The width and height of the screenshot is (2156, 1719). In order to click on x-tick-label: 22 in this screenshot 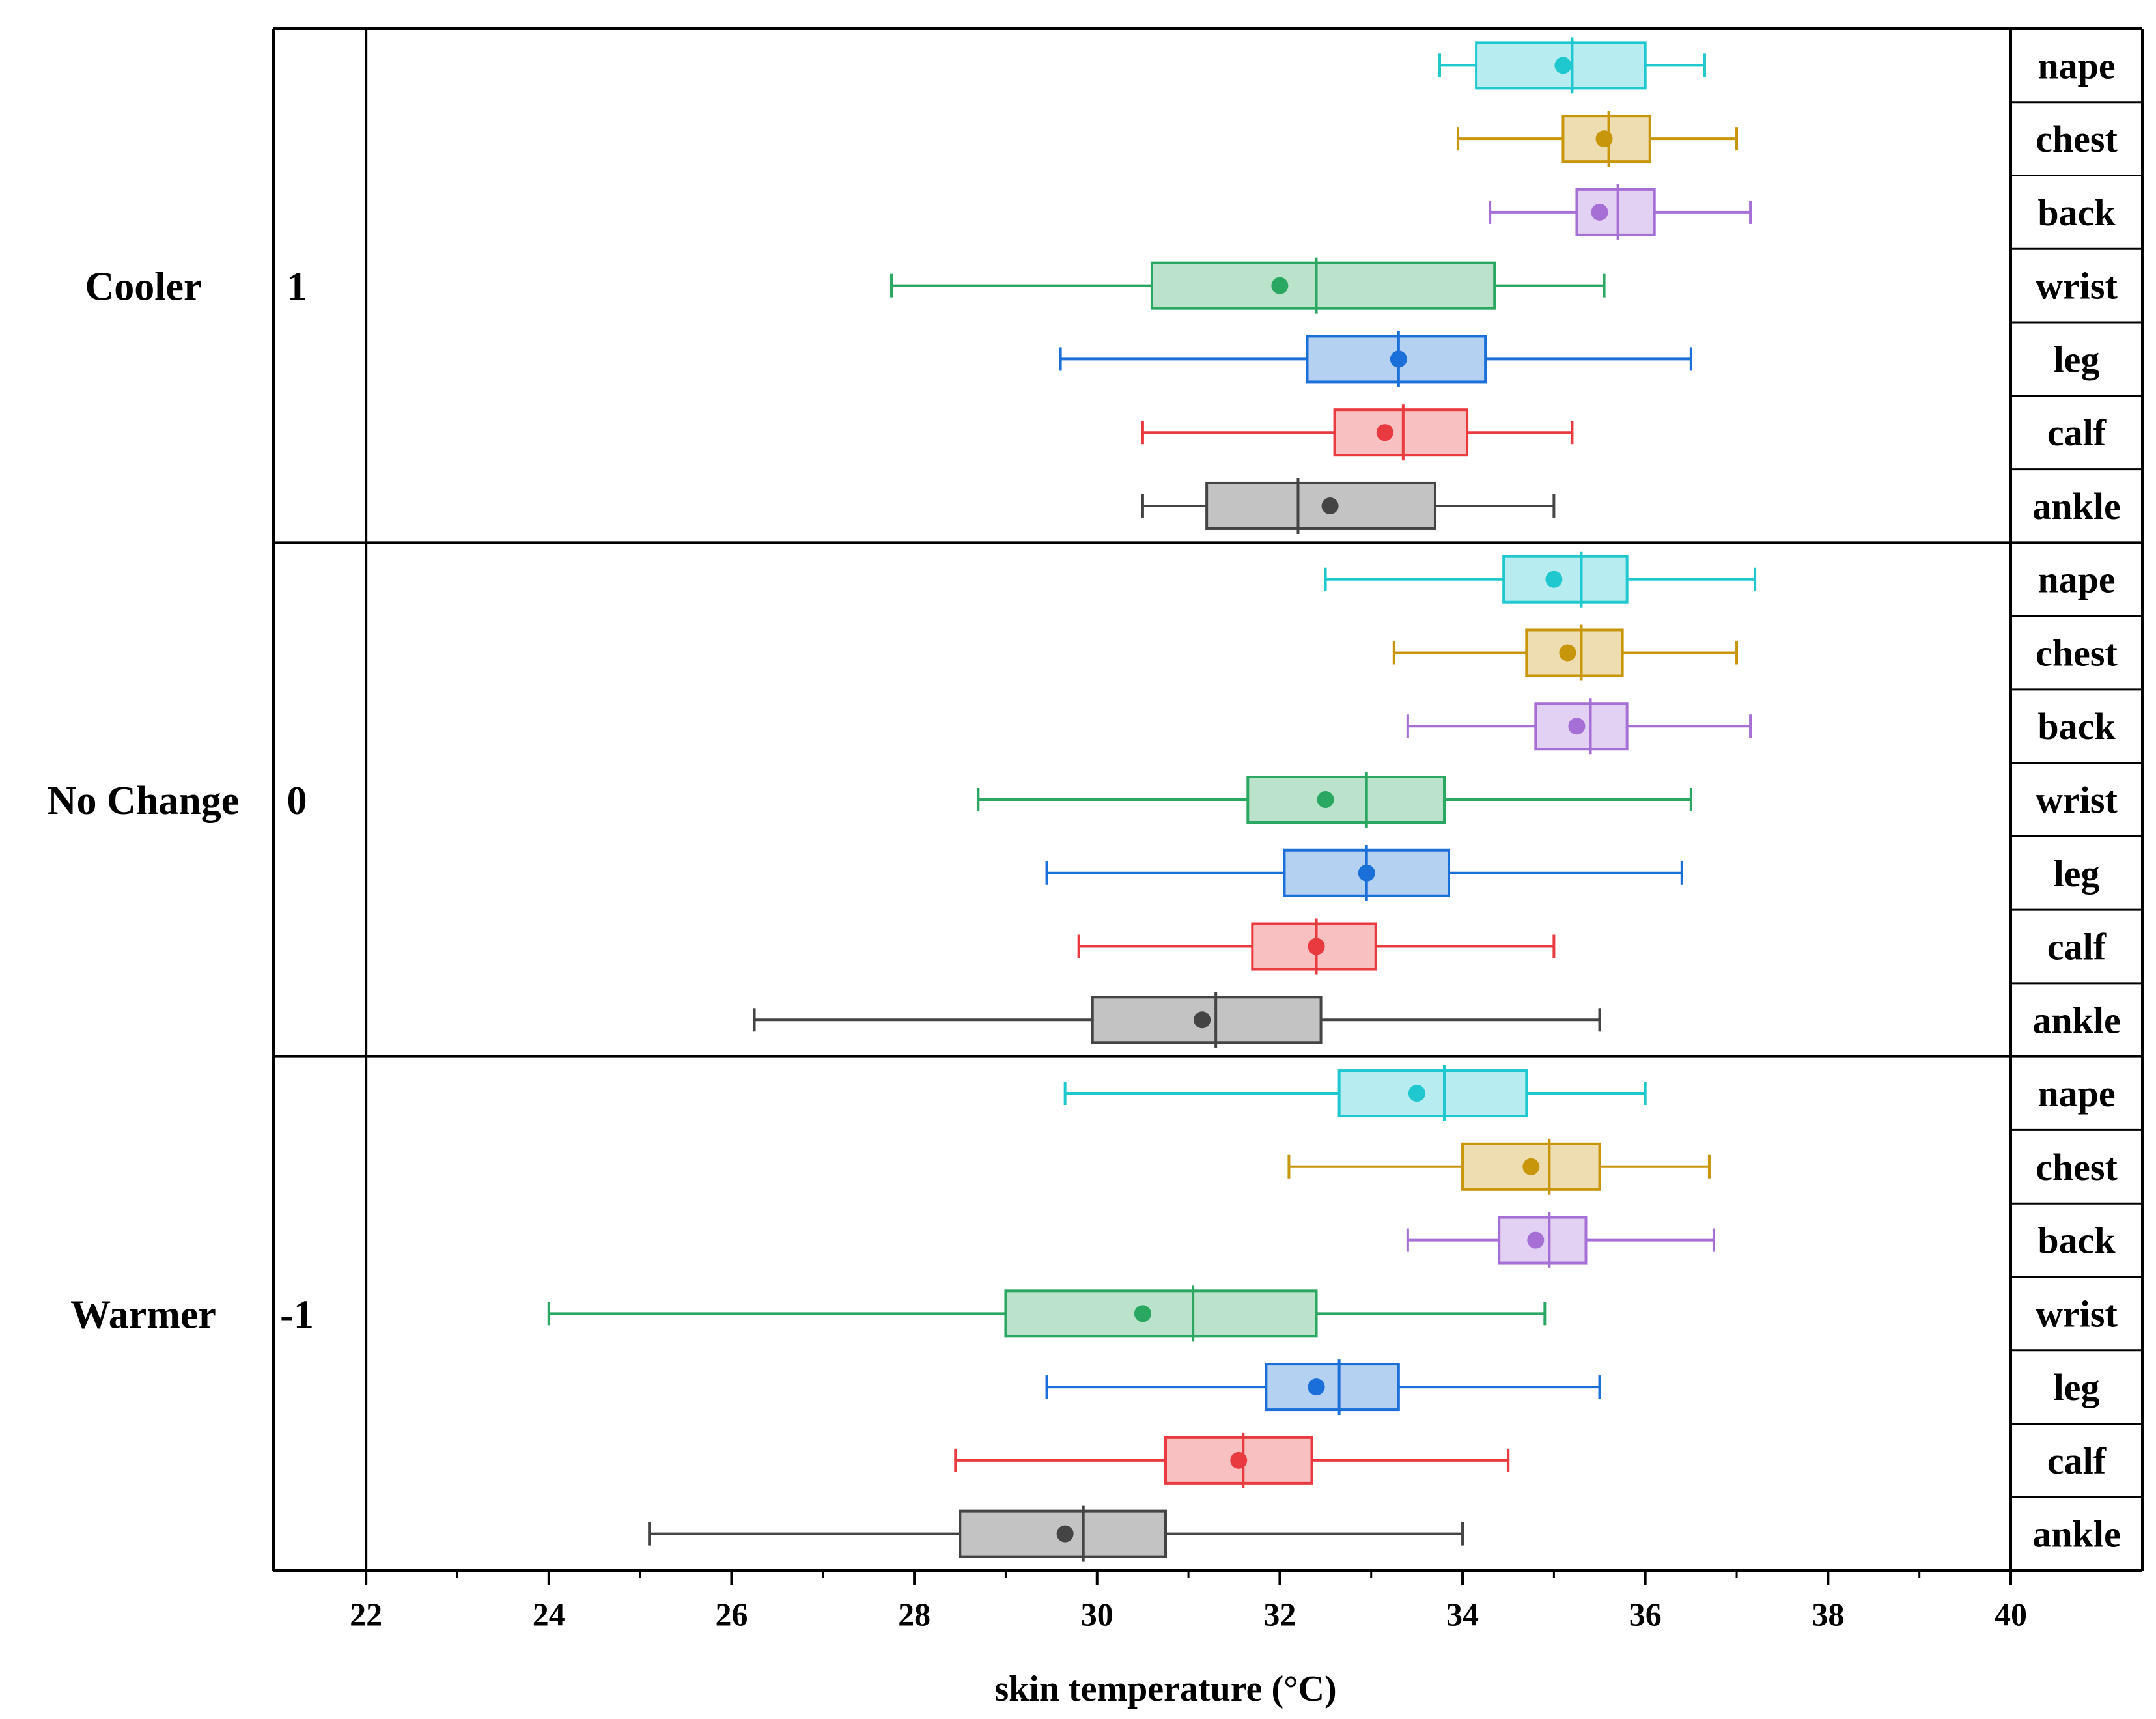, I will do `click(366, 1614)`.